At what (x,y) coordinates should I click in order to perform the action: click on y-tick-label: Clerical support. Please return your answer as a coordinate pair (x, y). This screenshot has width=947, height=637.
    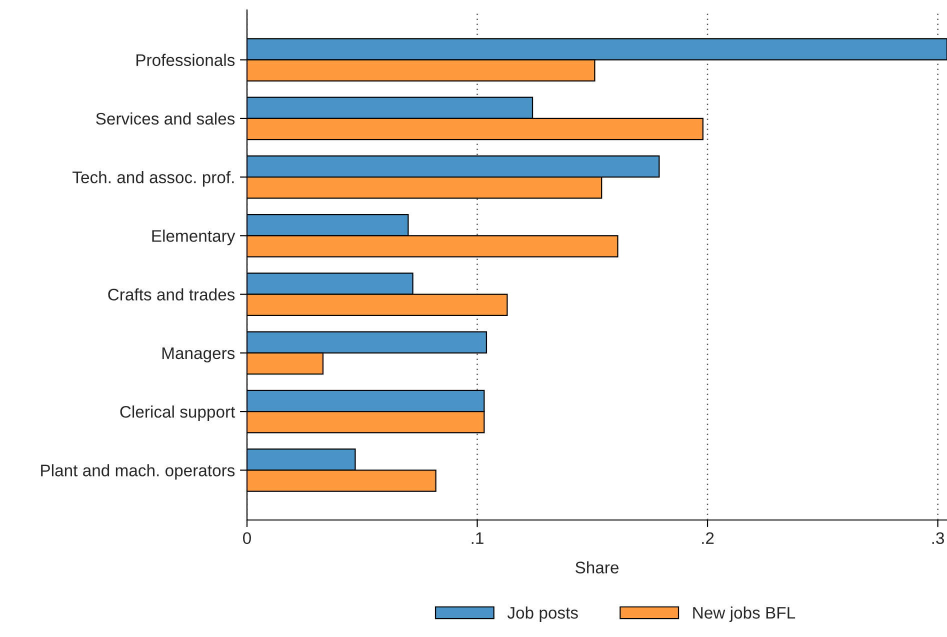
    Looking at the image, I should click on (178, 414).